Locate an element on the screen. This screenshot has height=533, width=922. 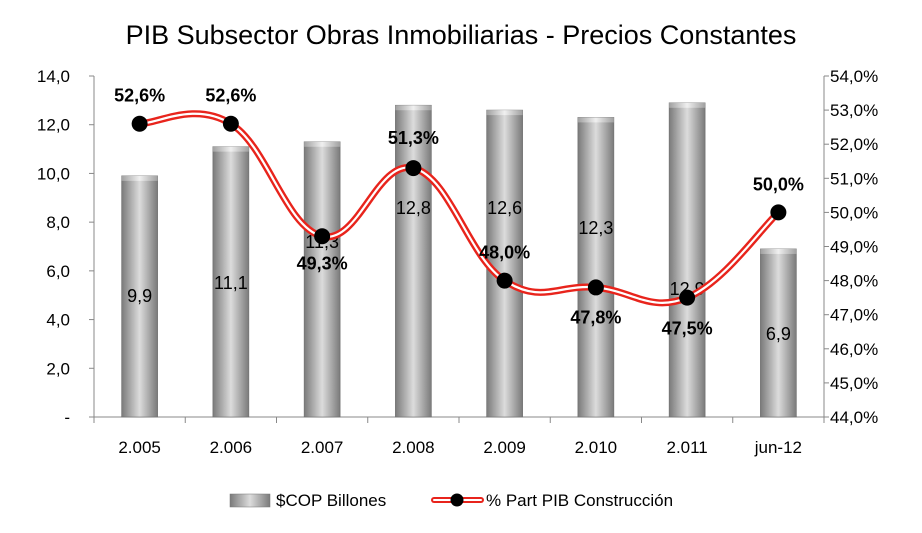
bar-label: 12,6 is located at coordinates (504, 208).